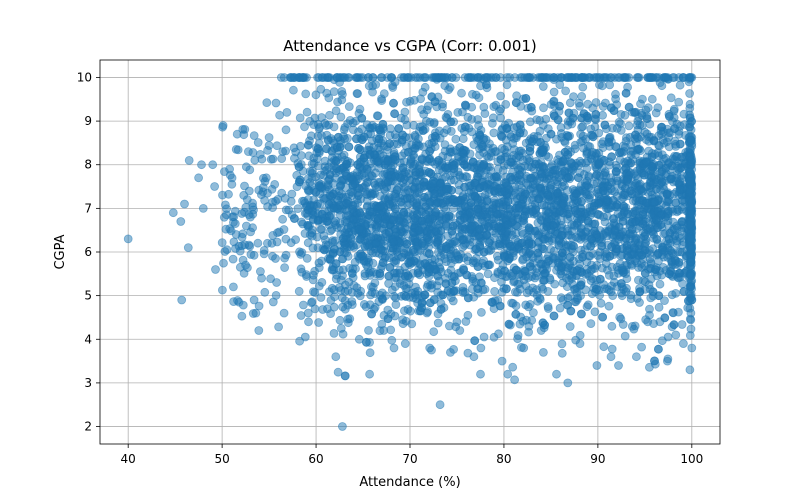  Describe the element at coordinates (691, 459) in the screenshot. I see `x-tick-label: 100` at that location.